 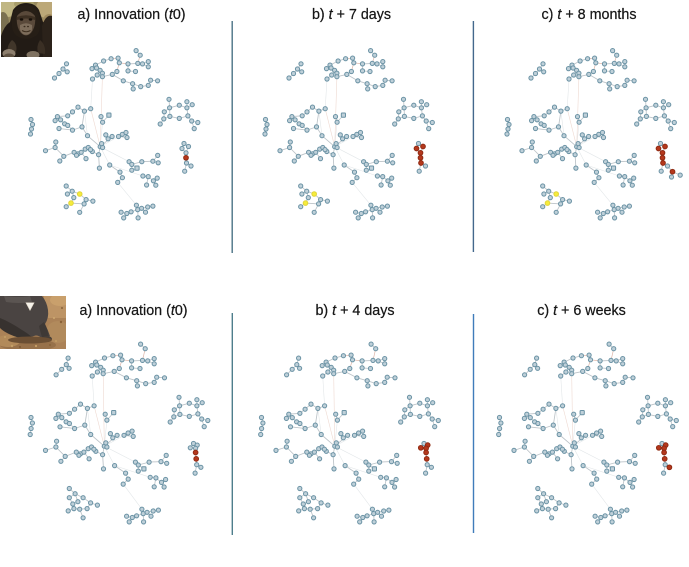 I want to click on svg-text: c) t + 8 months, so click(x=589, y=15).